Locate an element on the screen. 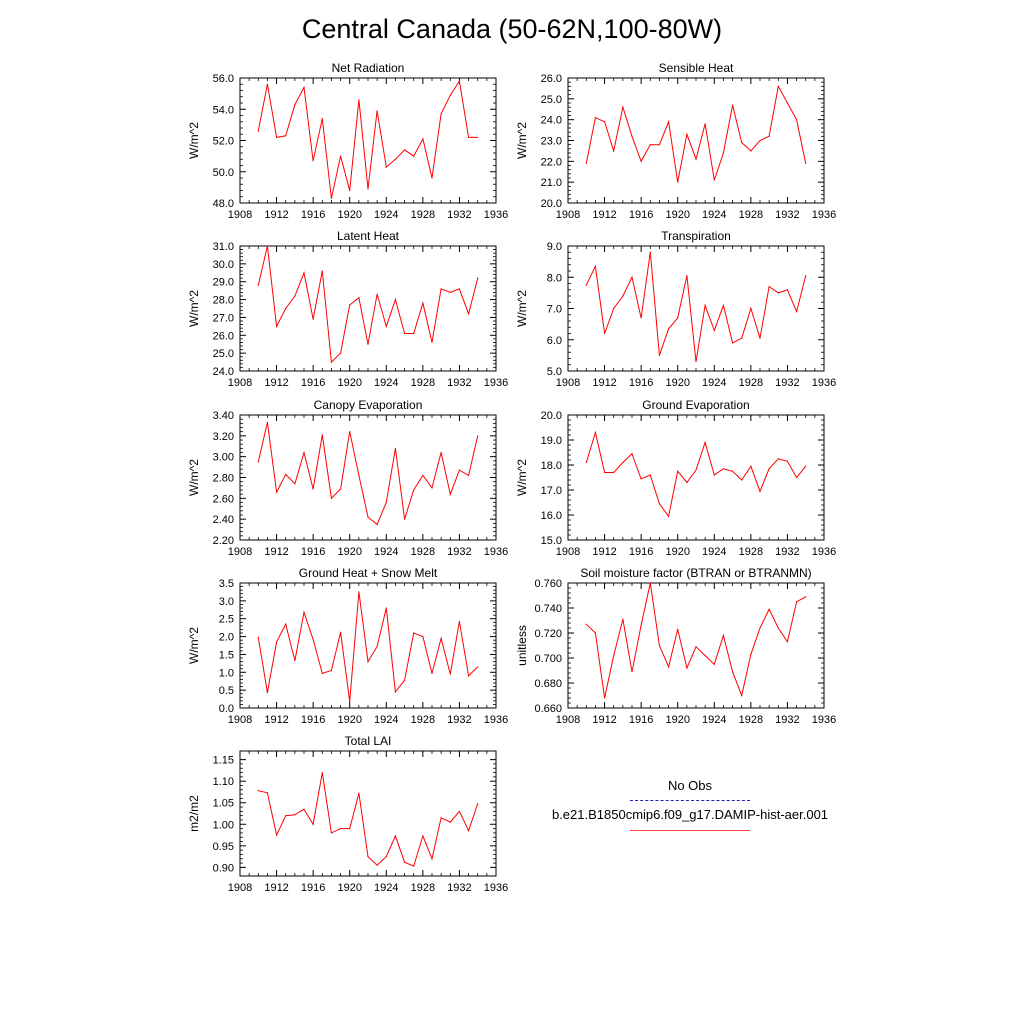 Image resolution: width=1024 pixels, height=1024 pixels. y-tick-label: 1.5 is located at coordinates (226, 655).